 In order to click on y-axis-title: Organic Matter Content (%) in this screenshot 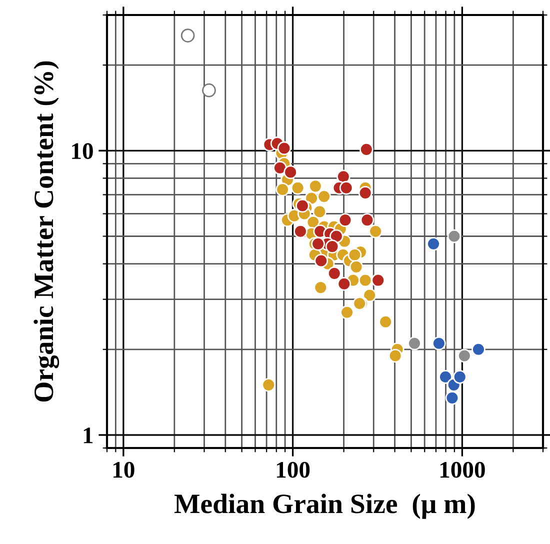, I will do `click(47, 231)`.